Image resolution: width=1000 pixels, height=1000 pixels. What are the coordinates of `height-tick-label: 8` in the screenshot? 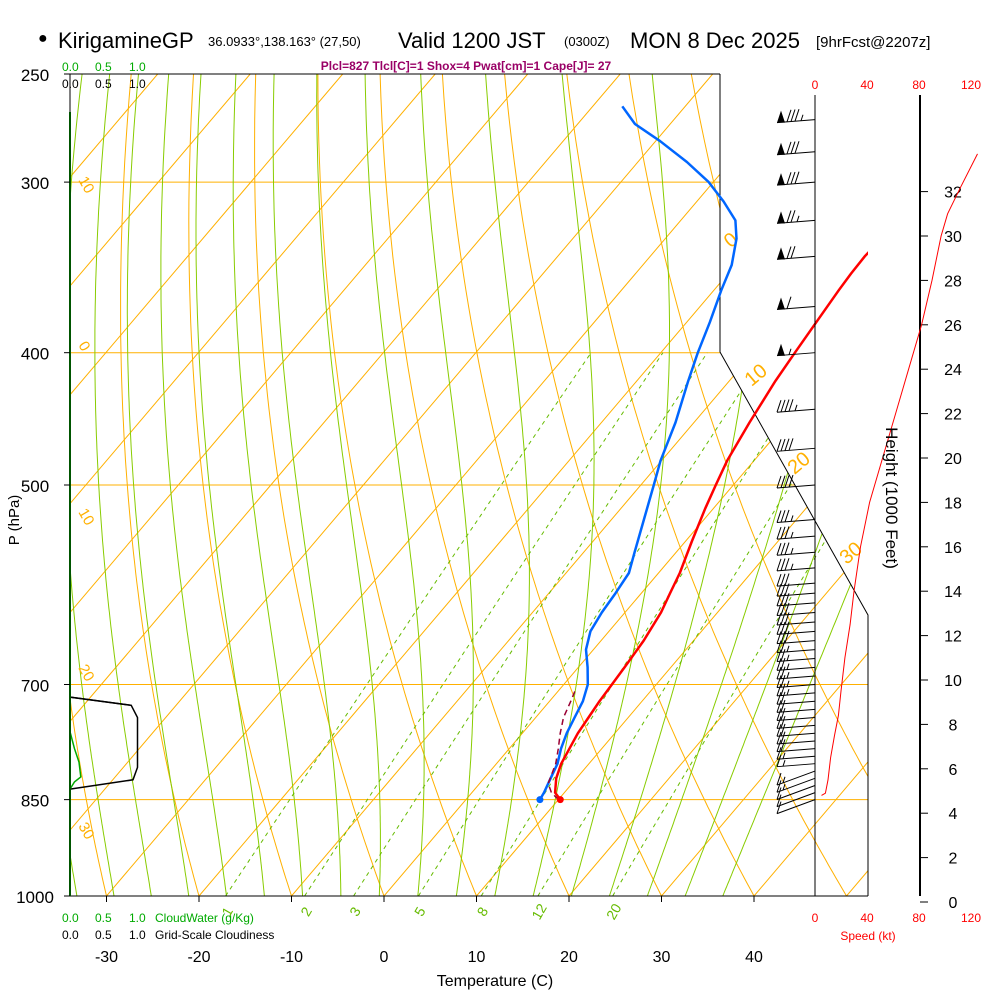 It's located at (953, 725).